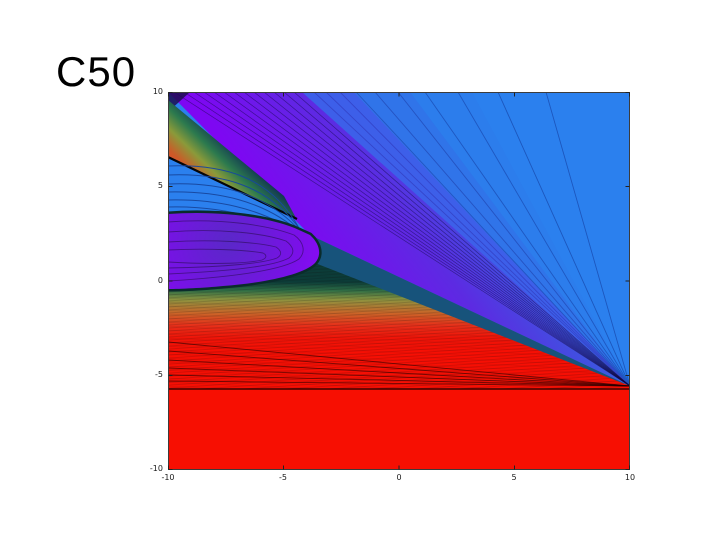 Image resolution: width=720 pixels, height=540 pixels. I want to click on teal-transition-wedge, so click(470, 310).